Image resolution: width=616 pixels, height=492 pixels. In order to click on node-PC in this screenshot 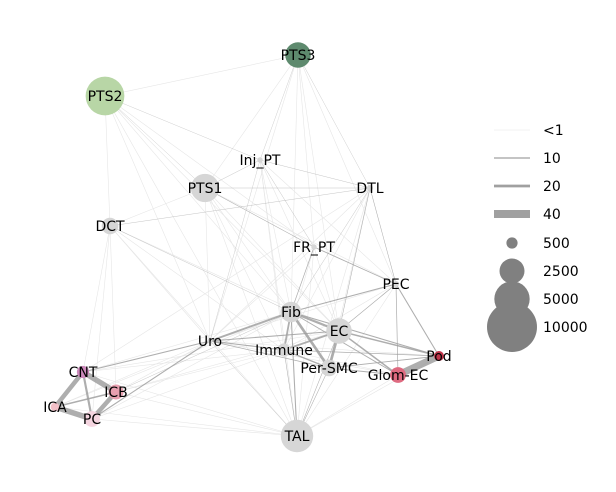, I will do `click(92, 419)`.